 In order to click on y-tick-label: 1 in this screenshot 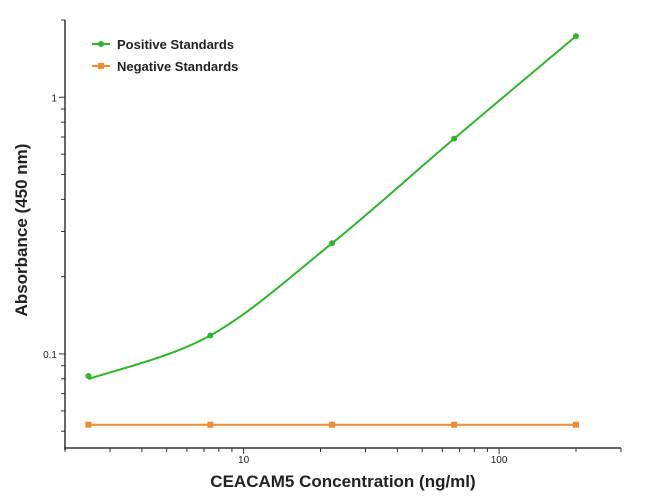, I will do `click(54, 98)`.